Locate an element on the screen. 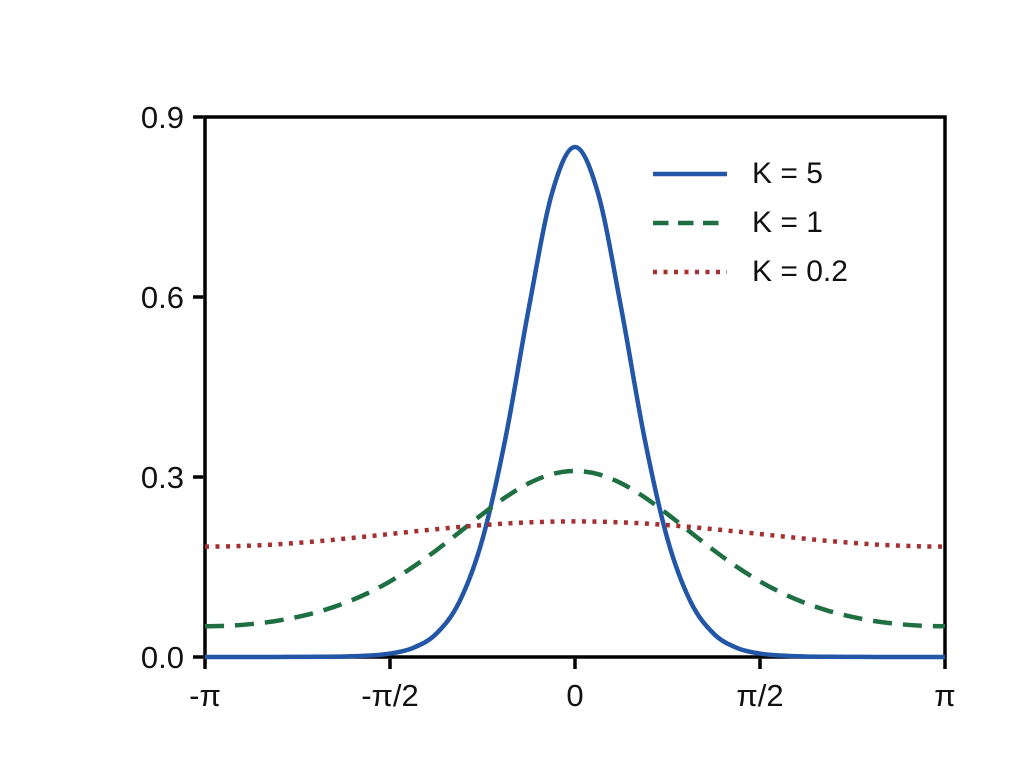 This screenshot has width=1024, height=768. x-tick-label: π/2 is located at coordinates (759, 695).